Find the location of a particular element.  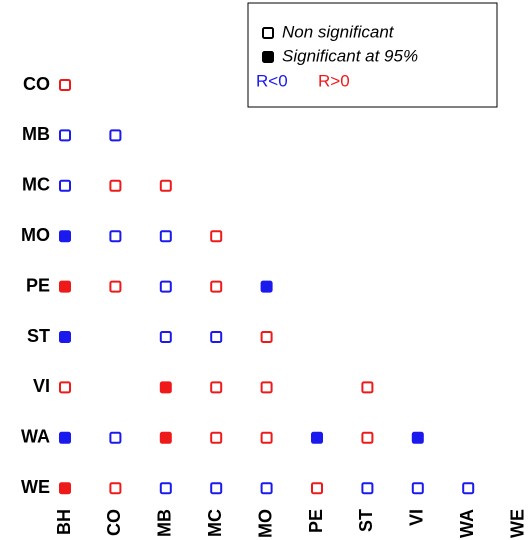

column-label: BH is located at coordinates (64, 522).